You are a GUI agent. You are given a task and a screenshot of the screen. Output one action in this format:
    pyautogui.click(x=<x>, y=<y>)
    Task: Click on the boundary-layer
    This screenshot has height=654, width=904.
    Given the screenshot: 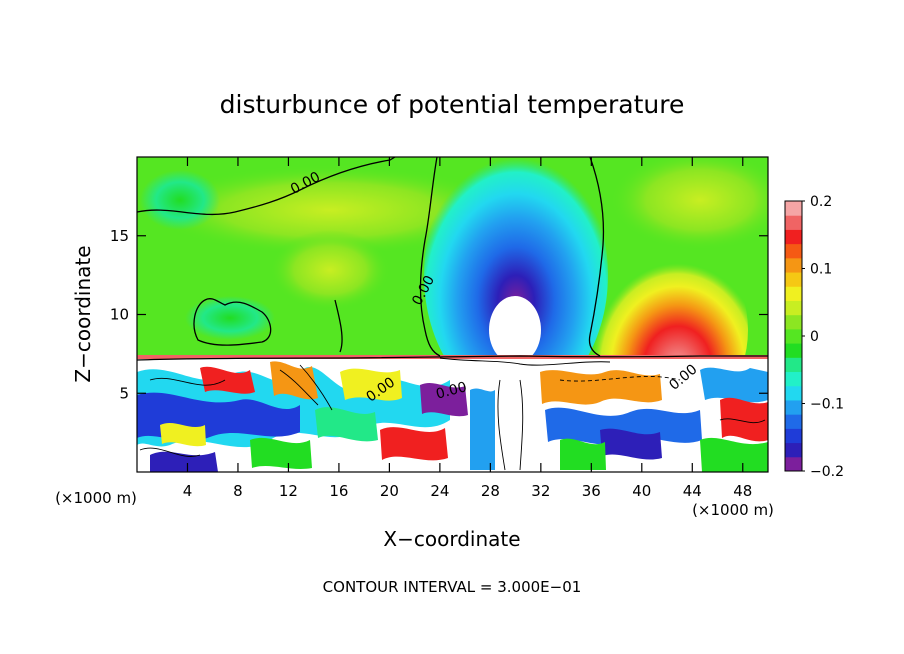 What is the action you would take?
    pyautogui.click(x=452, y=413)
    